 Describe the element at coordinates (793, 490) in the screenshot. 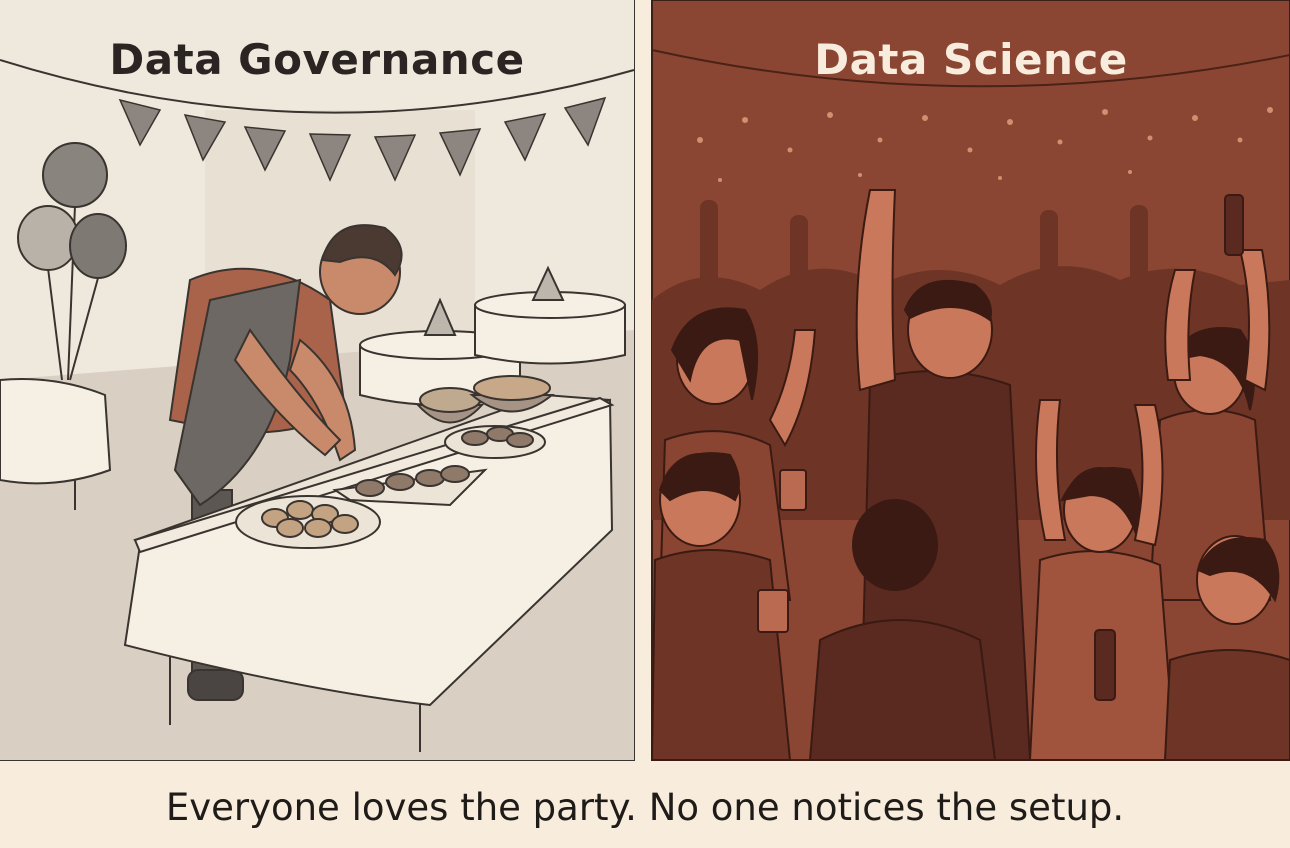

I see `drink-glass` at that location.